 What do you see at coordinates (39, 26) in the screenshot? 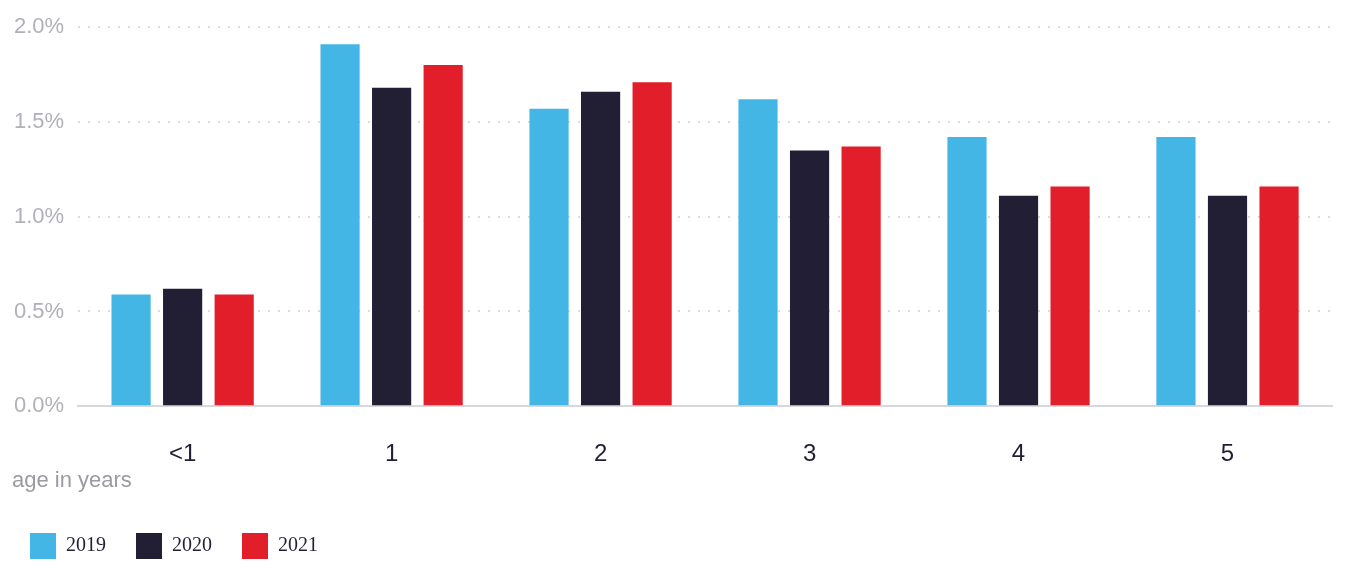
I see `y-tick-label: 2.0%` at bounding box center [39, 26].